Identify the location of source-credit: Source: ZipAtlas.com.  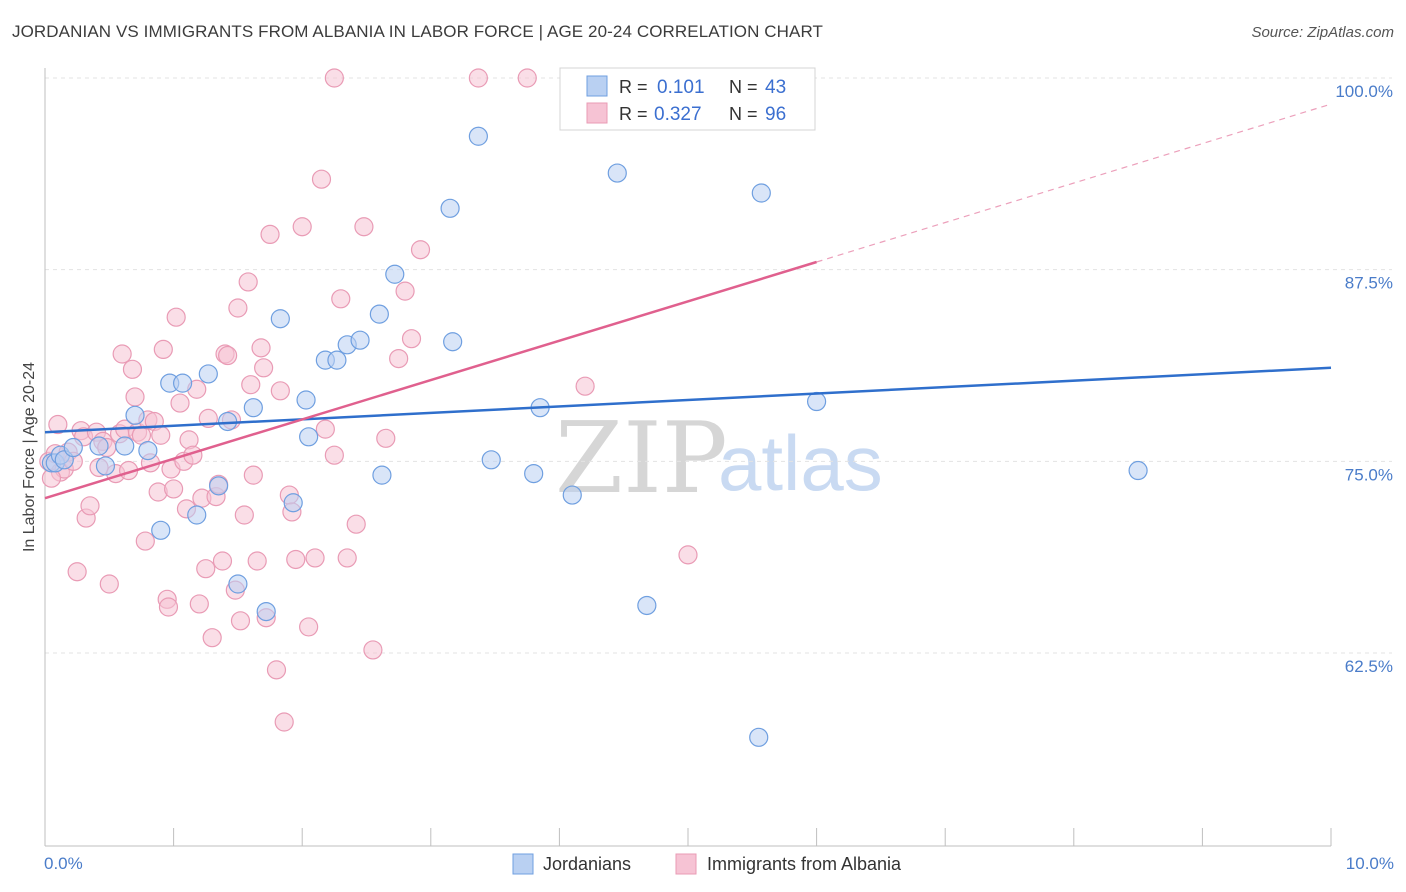
(1322, 32).